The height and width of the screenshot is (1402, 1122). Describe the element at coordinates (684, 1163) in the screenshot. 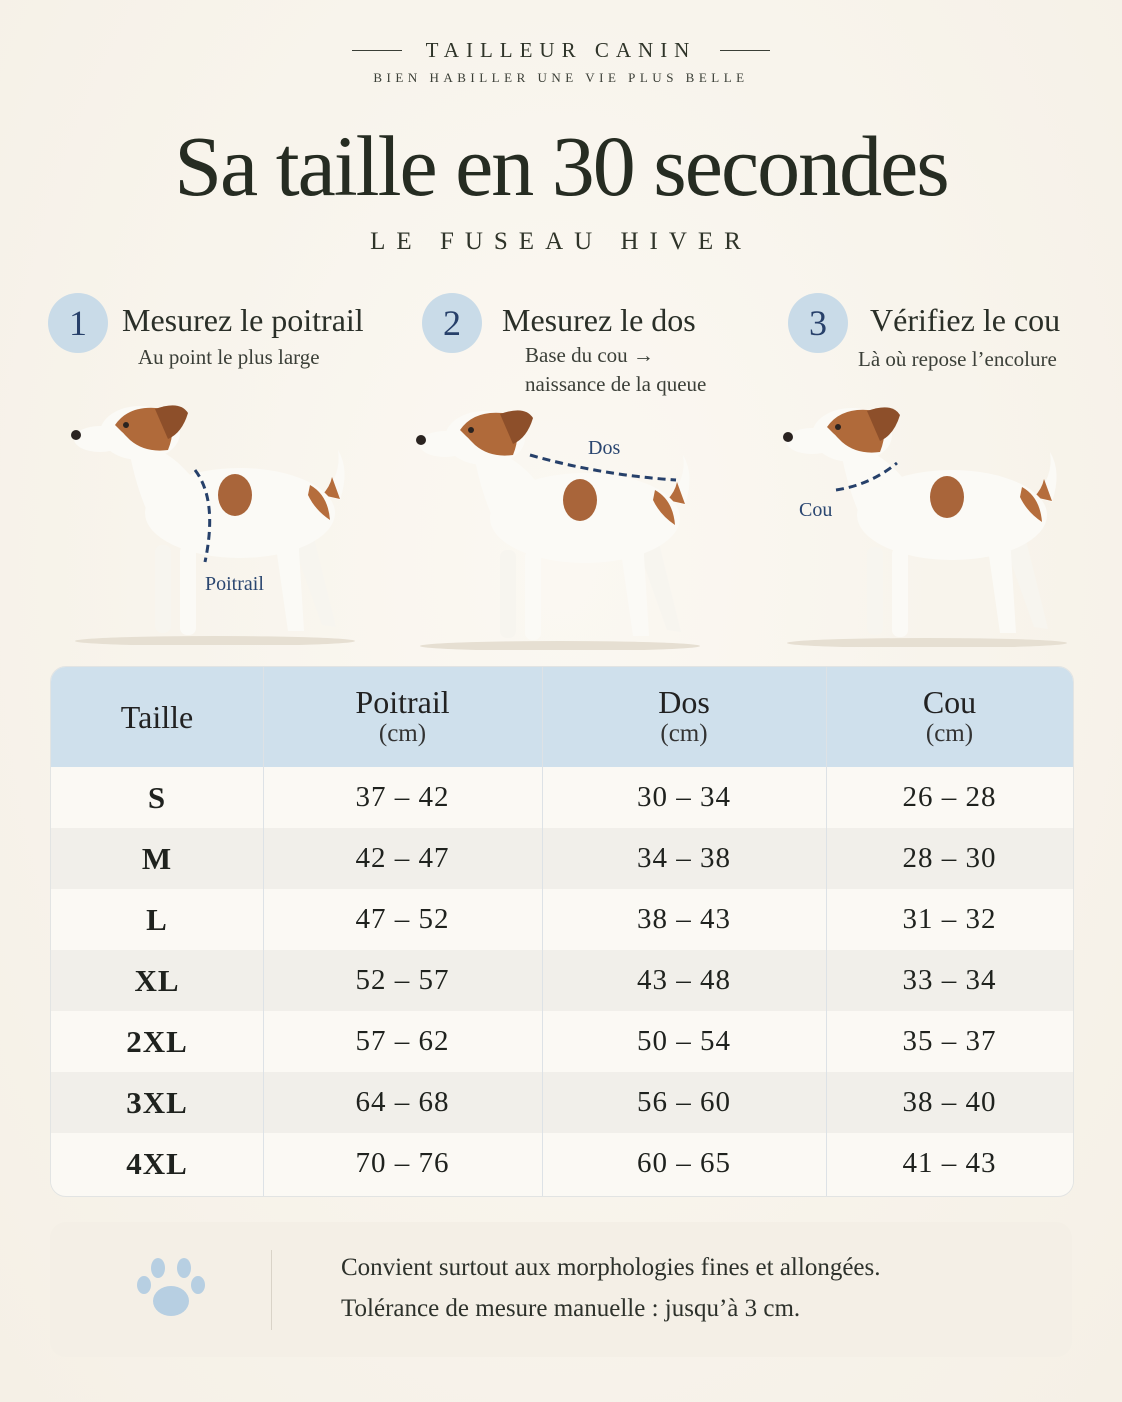

I see `value-cell: 60 – 65` at that location.